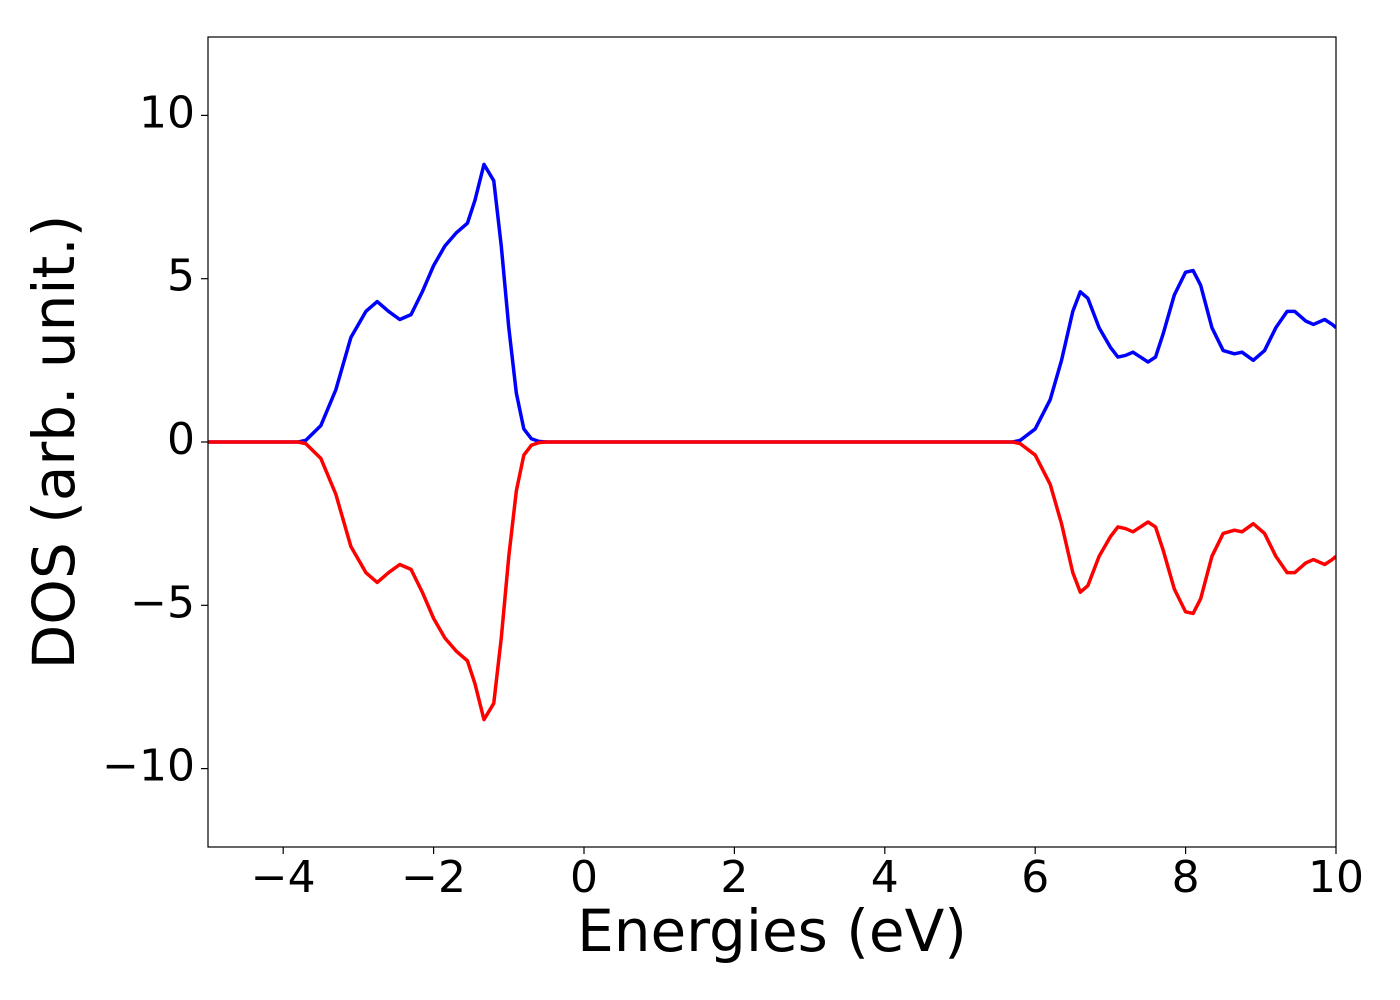  What do you see at coordinates (1336, 877) in the screenshot?
I see `x-tick-label: 10` at bounding box center [1336, 877].